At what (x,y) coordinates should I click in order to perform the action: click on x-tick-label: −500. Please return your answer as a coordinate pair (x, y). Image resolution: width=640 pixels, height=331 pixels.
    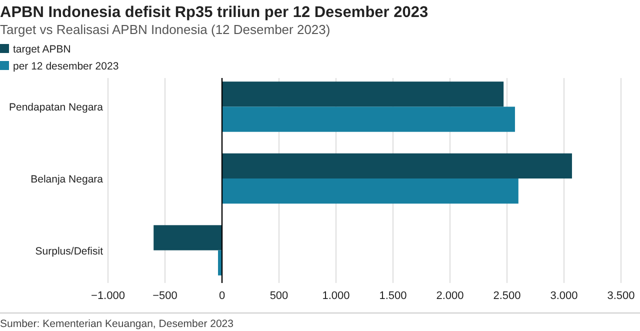
    Looking at the image, I should click on (165, 296).